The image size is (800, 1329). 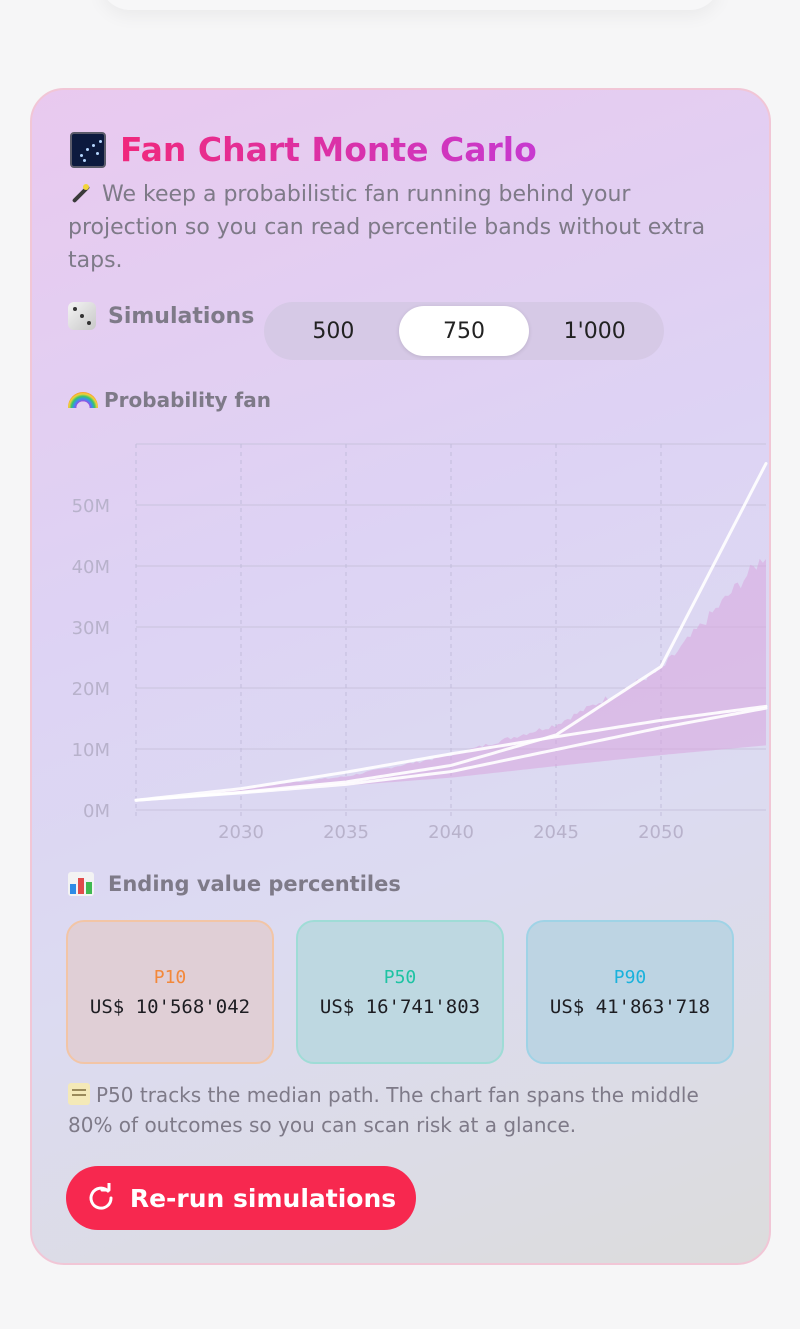 What do you see at coordinates (661, 832) in the screenshot?
I see `x-tick-label: 2050` at bounding box center [661, 832].